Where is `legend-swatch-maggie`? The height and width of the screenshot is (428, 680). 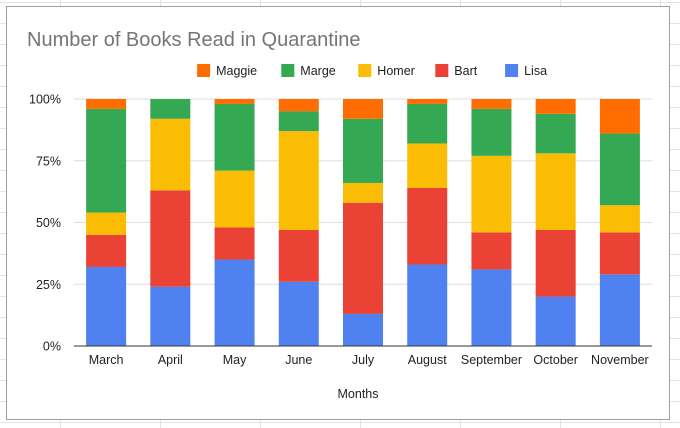 legend-swatch-maggie is located at coordinates (204, 70).